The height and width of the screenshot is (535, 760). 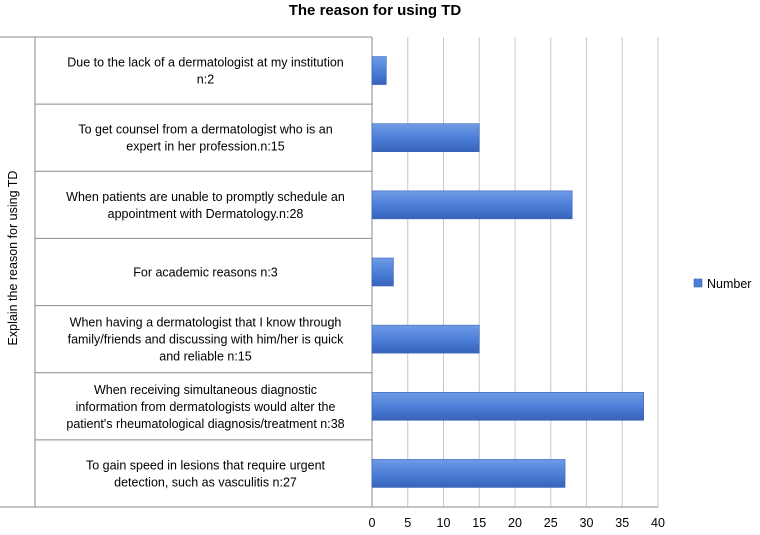 I want to click on x-tick-label: 5, so click(x=407, y=523).